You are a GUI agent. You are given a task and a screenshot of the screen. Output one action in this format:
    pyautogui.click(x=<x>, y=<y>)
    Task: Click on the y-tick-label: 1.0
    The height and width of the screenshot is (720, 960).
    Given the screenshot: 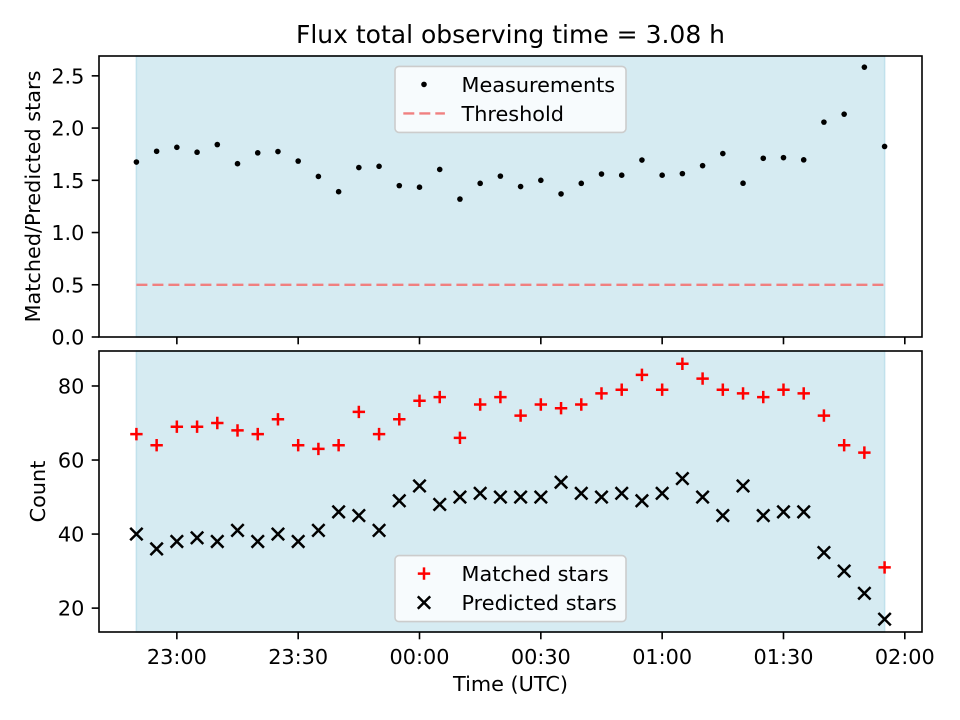 What is the action you would take?
    pyautogui.click(x=67, y=233)
    